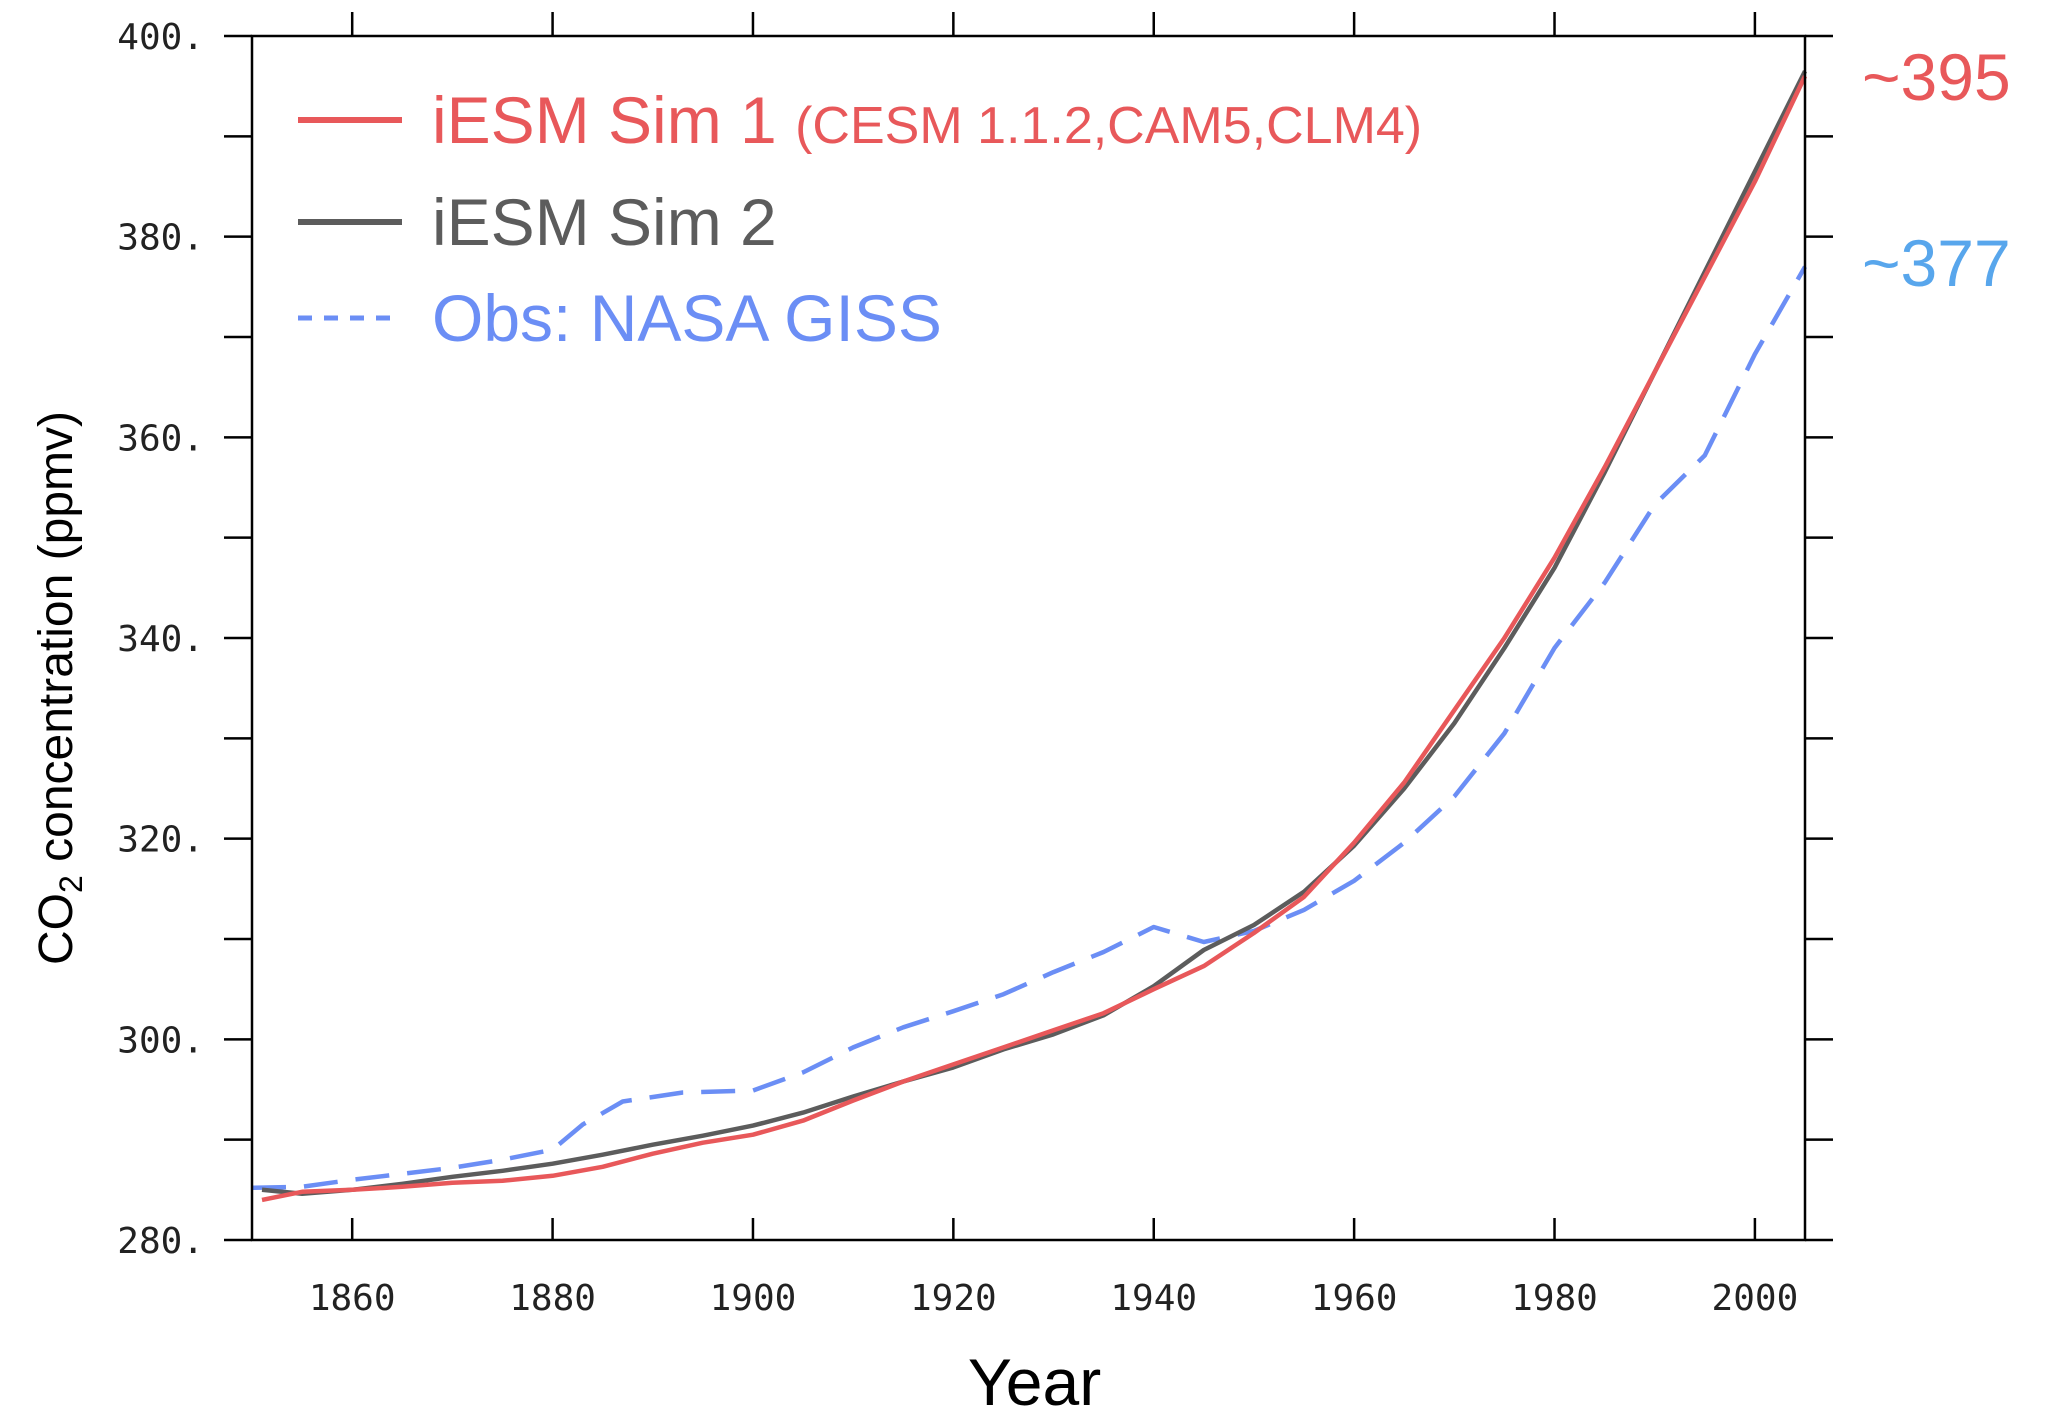 The width and height of the screenshot is (2056, 1419). Describe the element at coordinates (687, 318) in the screenshot. I see `legend-label-obs: Obs: NASA GISS` at that location.